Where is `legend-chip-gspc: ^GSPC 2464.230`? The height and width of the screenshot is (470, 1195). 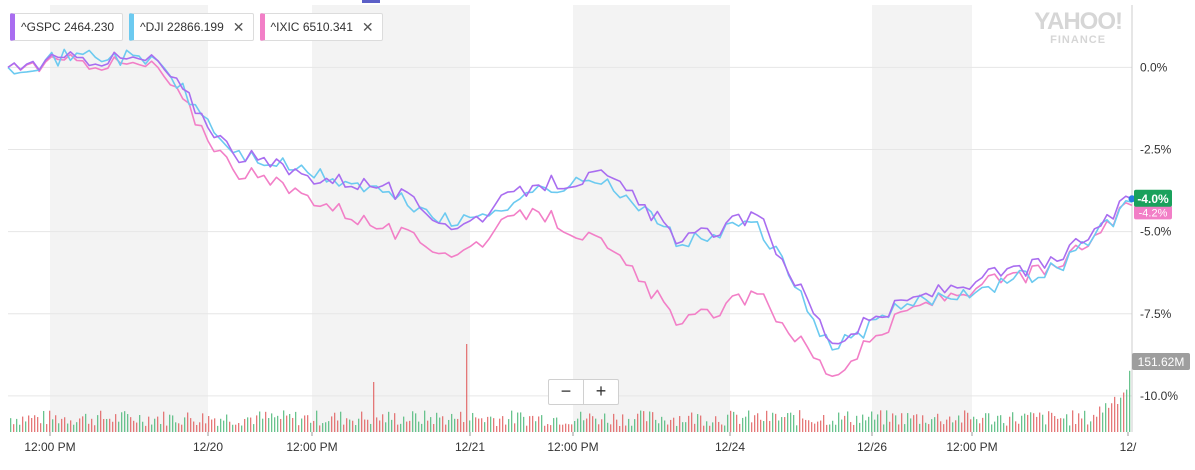 legend-chip-gspc: ^GSPC 2464.230 is located at coordinates (67, 27).